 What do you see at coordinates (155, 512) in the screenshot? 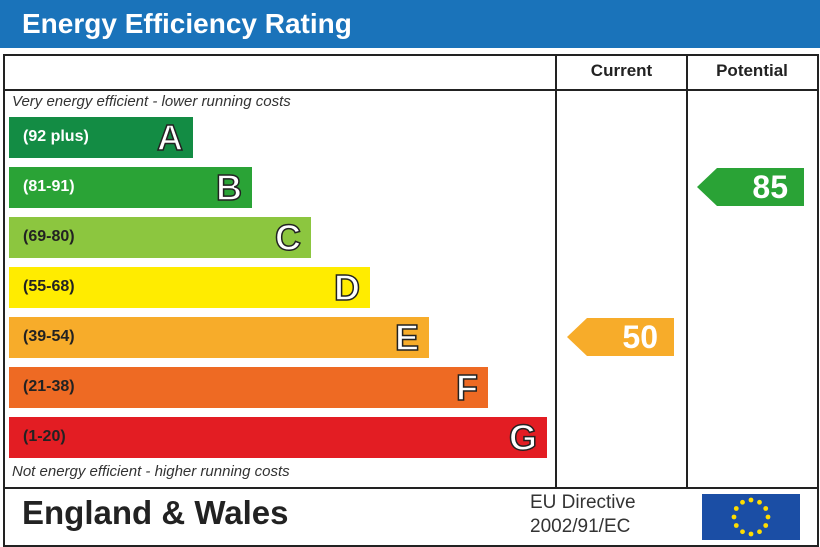
I see `region-label: England & Wales` at bounding box center [155, 512].